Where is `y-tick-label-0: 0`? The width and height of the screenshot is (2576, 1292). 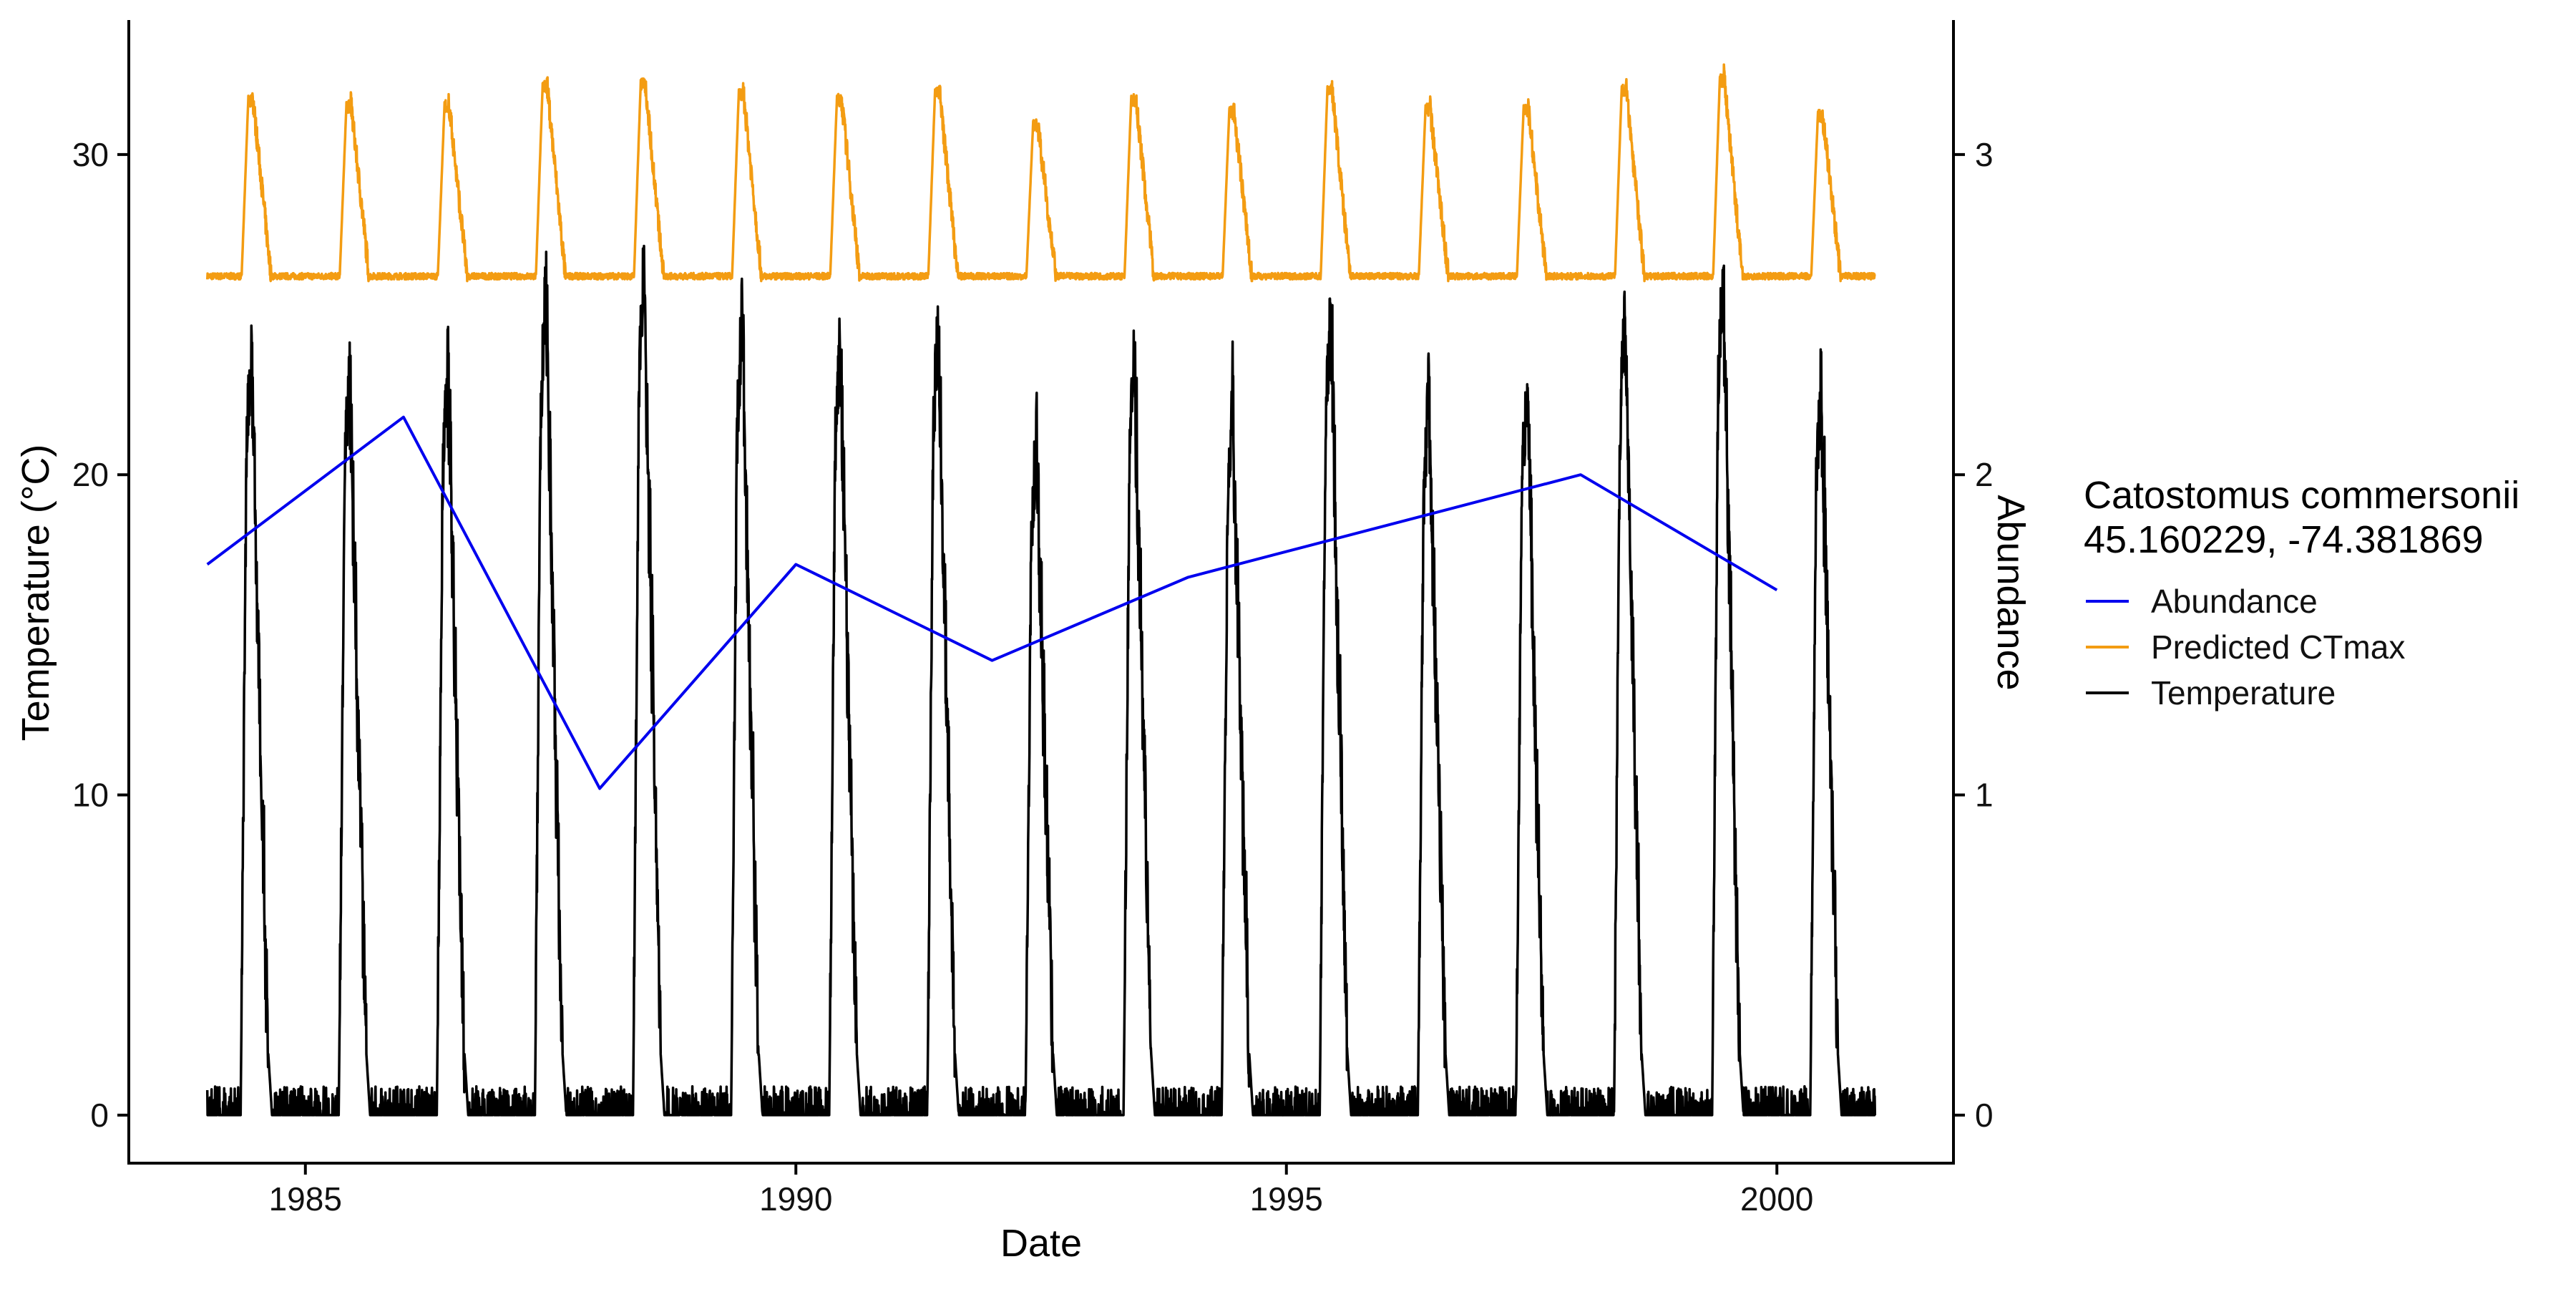 y-tick-label-0: 0 is located at coordinates (100, 1115).